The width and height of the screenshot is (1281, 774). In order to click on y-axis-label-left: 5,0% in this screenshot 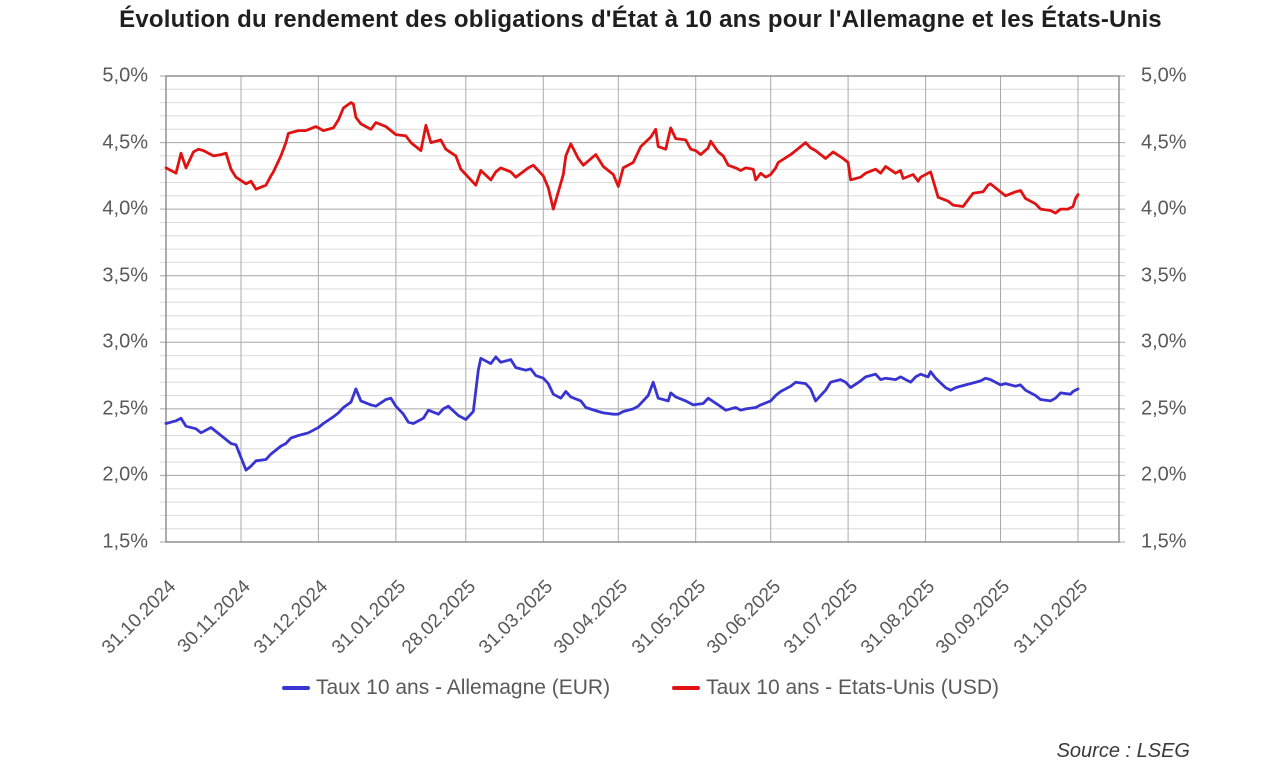, I will do `click(125, 75)`.